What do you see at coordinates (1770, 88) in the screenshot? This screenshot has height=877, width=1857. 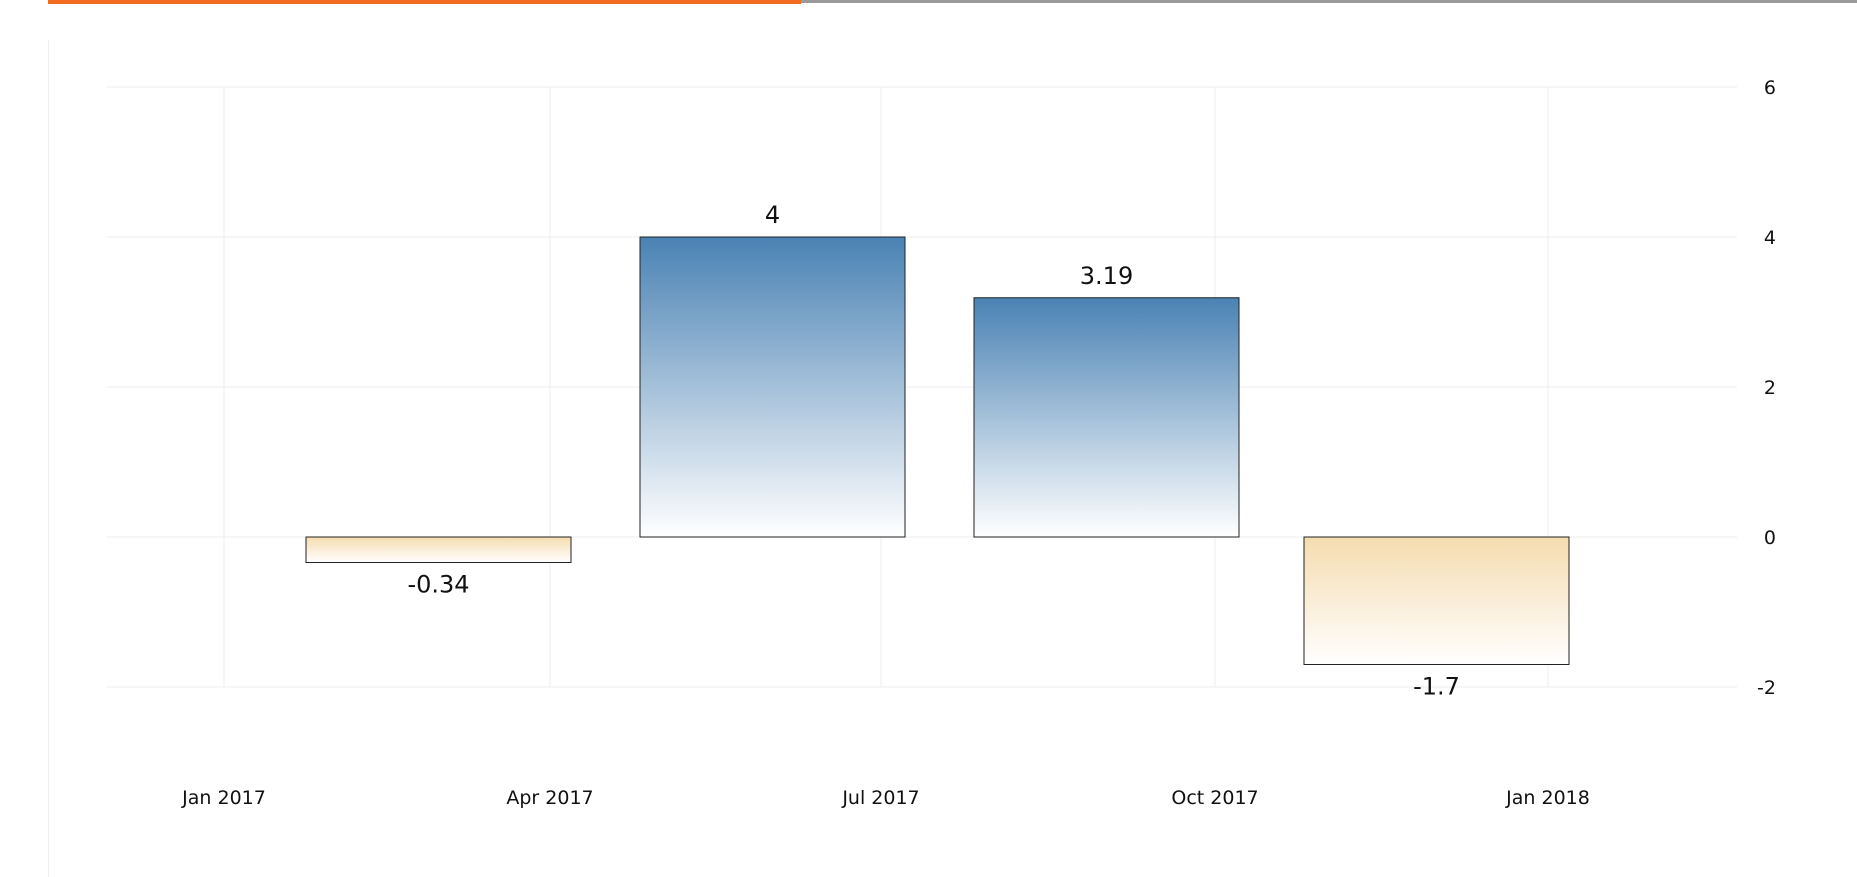 I see `y-tick-label: 6` at bounding box center [1770, 88].